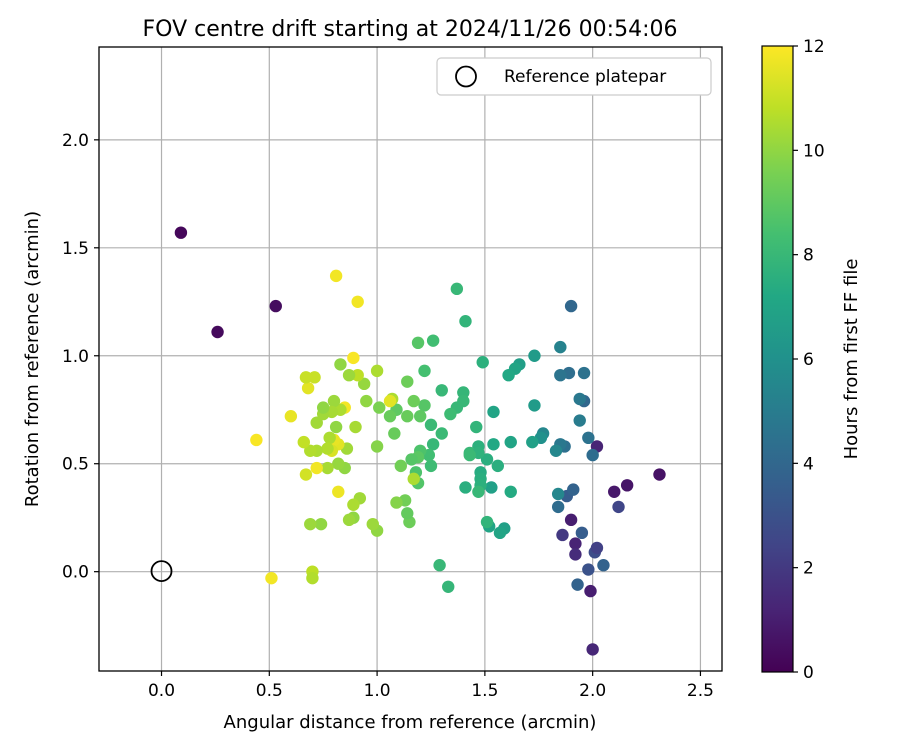 The height and width of the screenshot is (750, 900). I want to click on x-tick-label: 1.5, so click(484, 691).